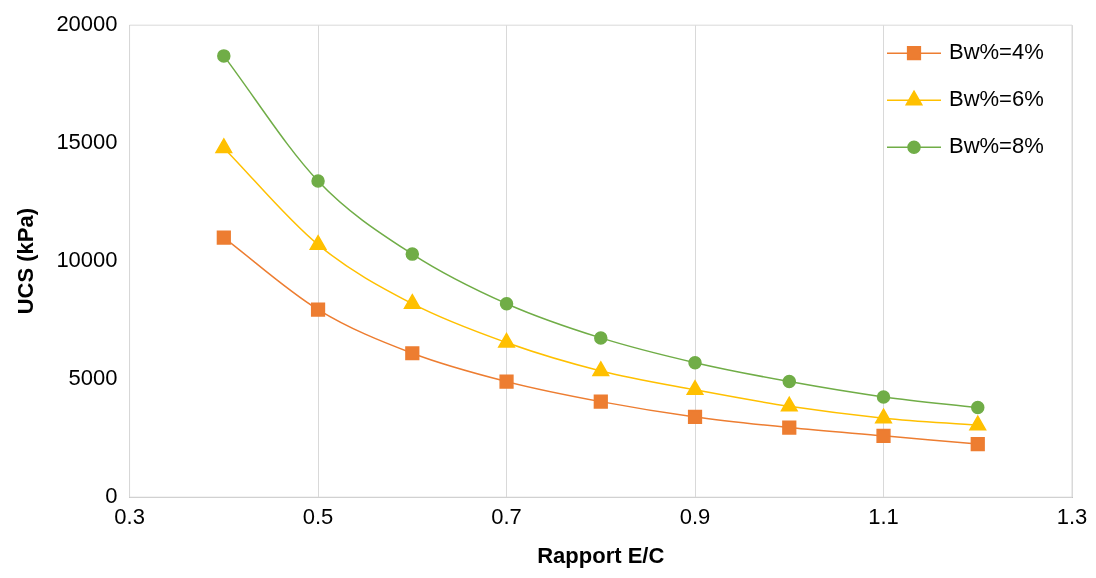 The width and height of the screenshot is (1096, 578). I want to click on y-tick-label: 20000, so click(87, 24).